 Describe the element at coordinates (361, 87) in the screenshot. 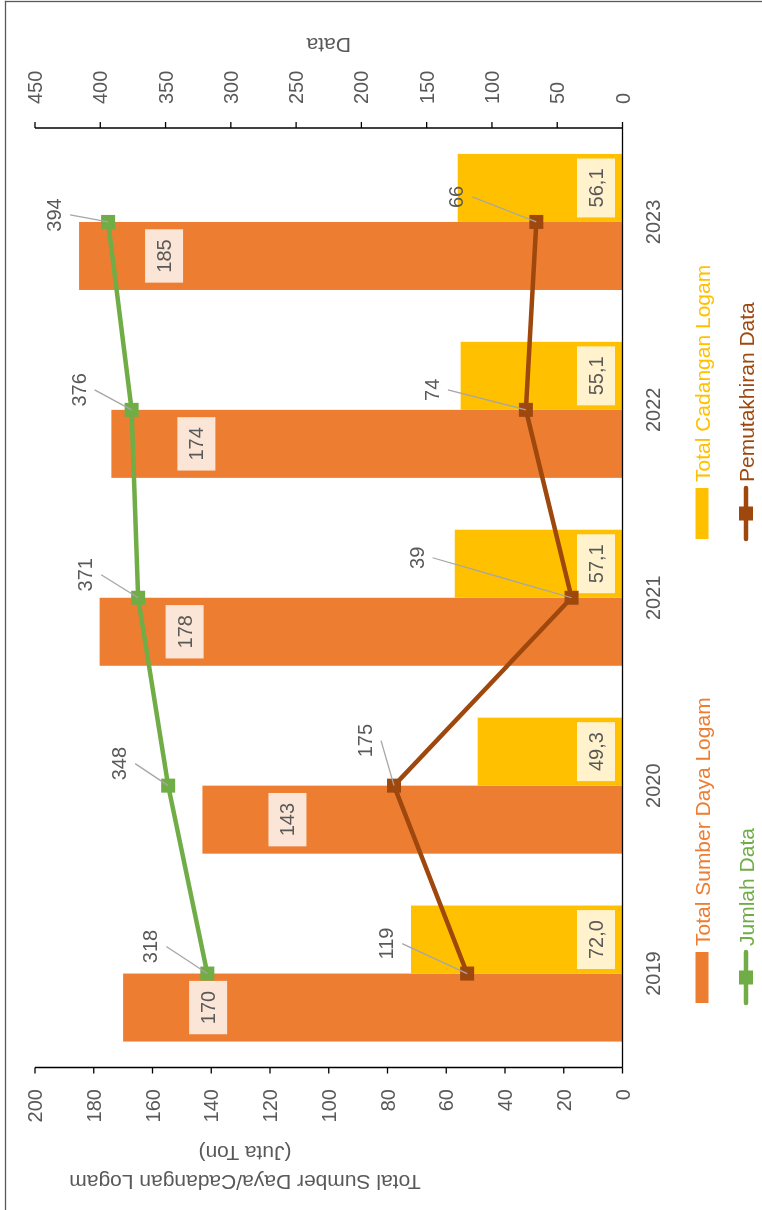

I see `x2-tick-label: 200` at that location.